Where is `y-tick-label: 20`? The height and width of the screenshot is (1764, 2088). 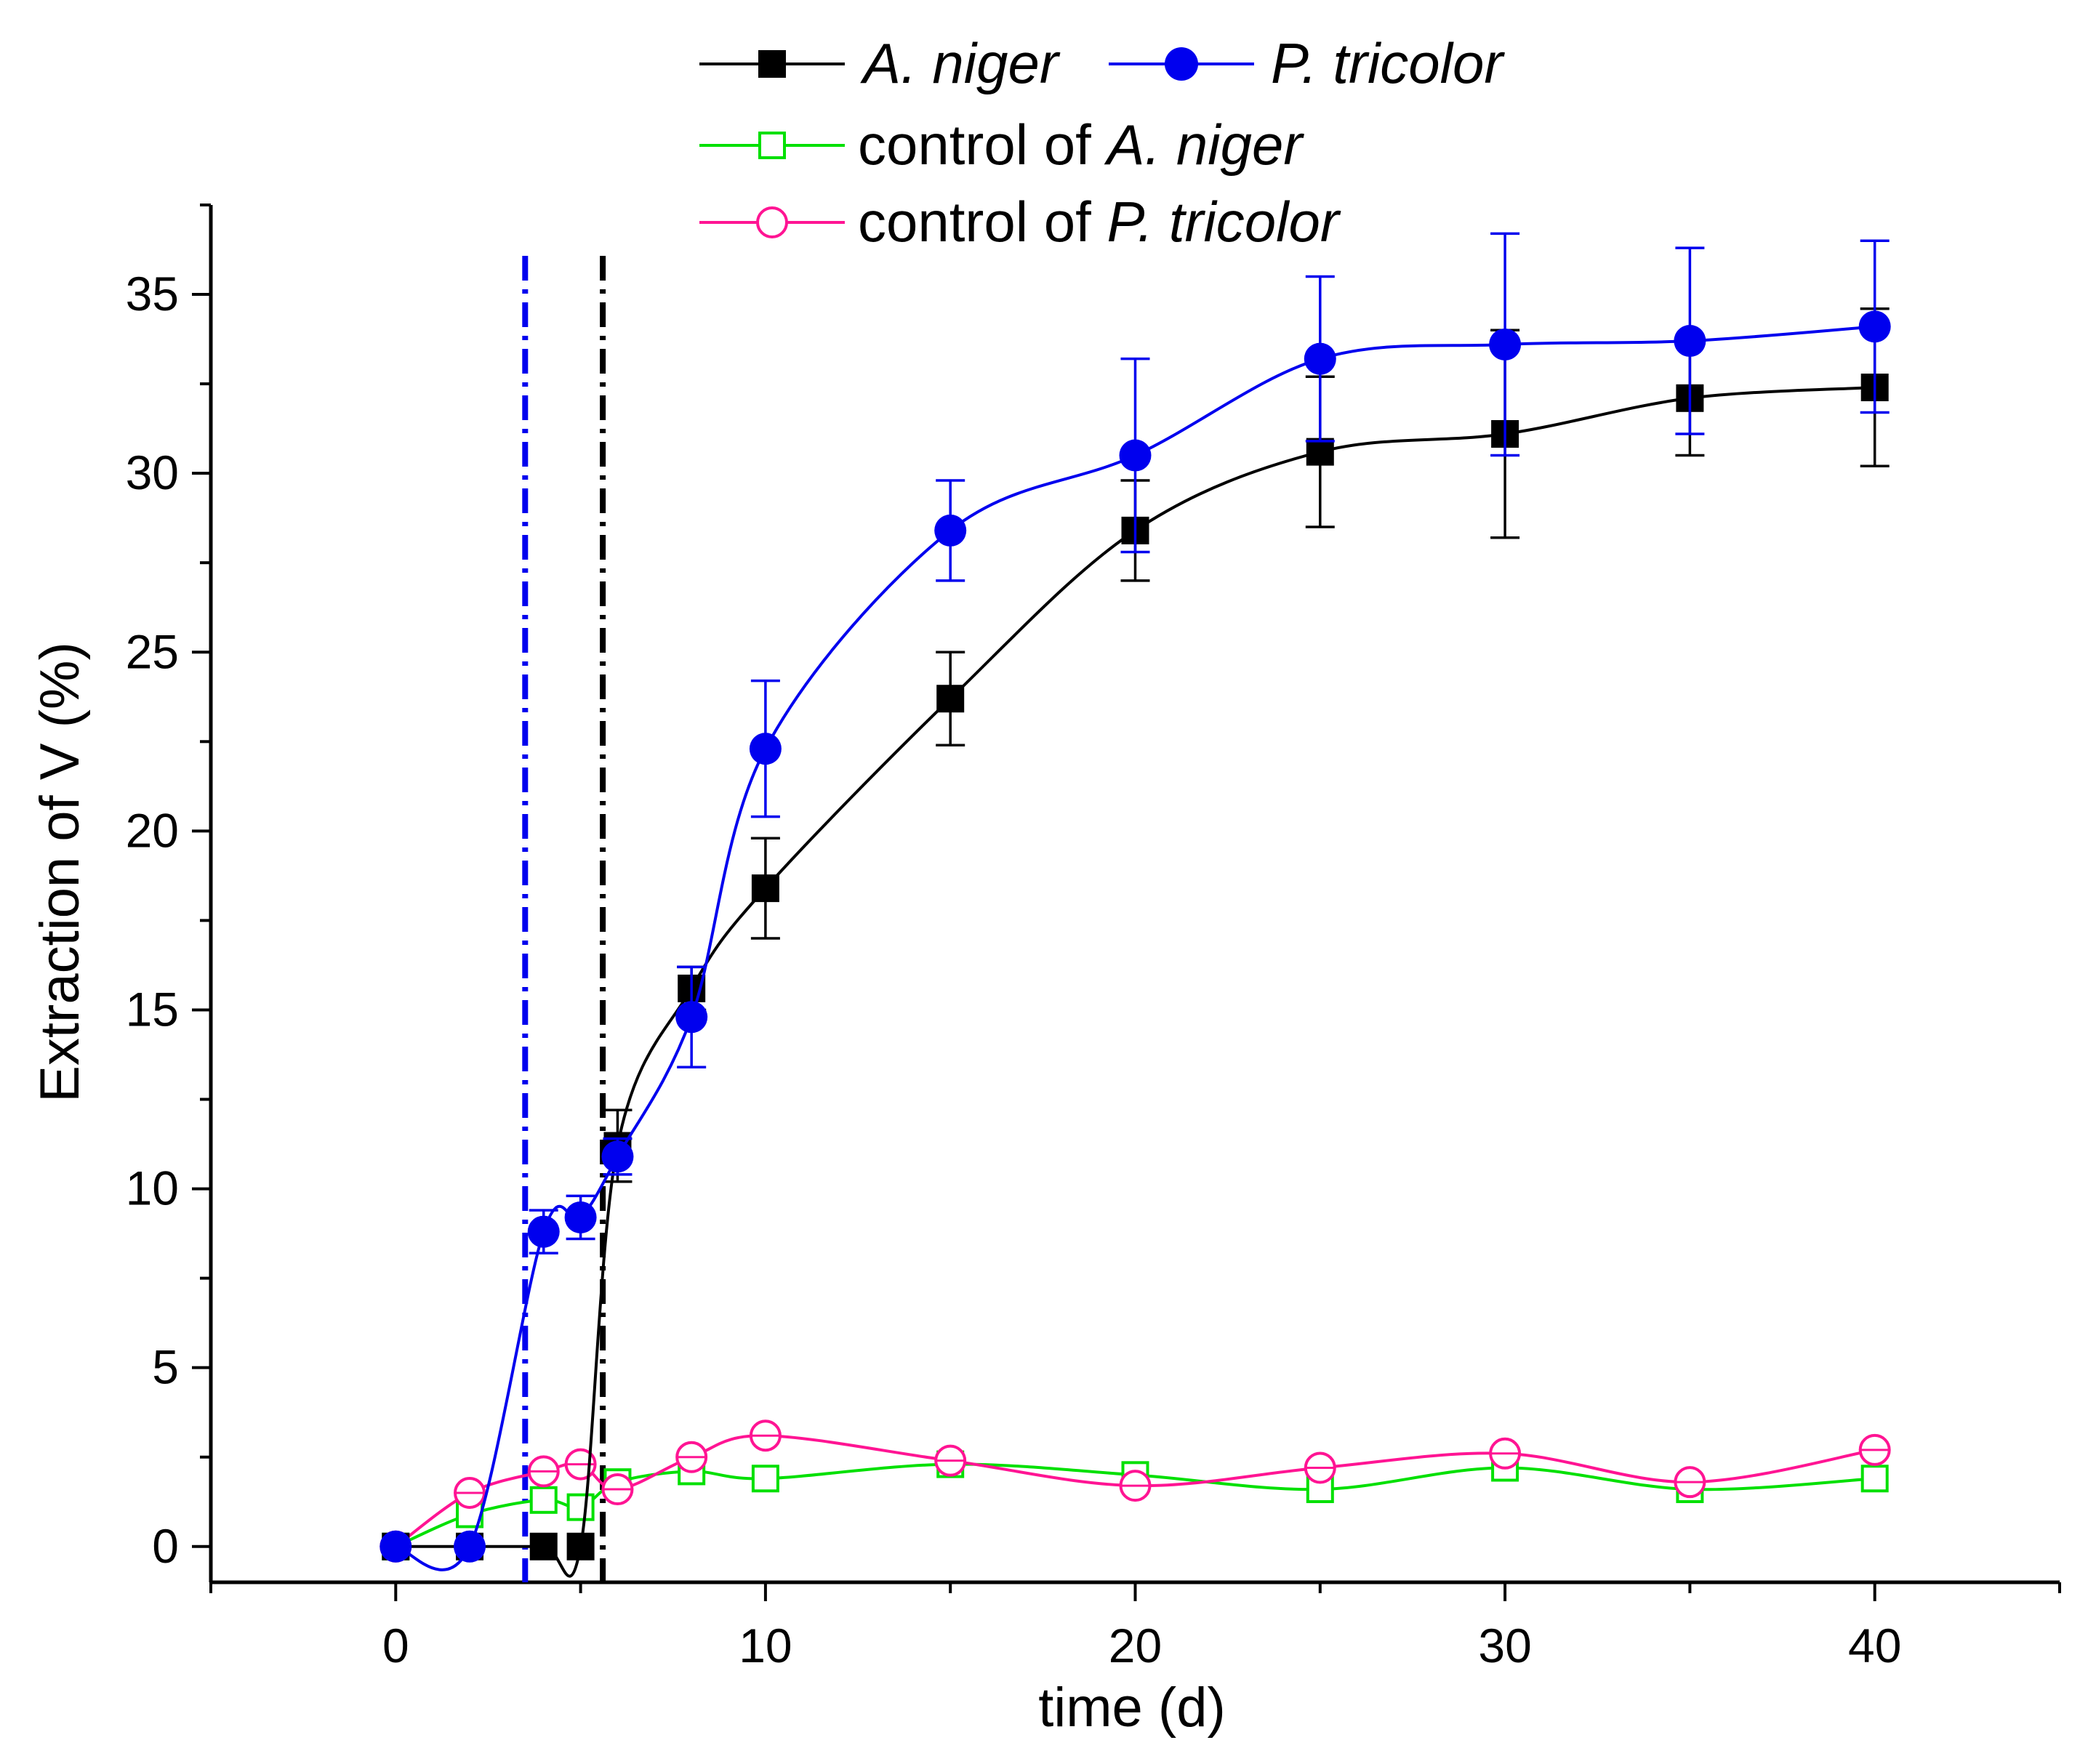
y-tick-label: 20 is located at coordinates (153, 830).